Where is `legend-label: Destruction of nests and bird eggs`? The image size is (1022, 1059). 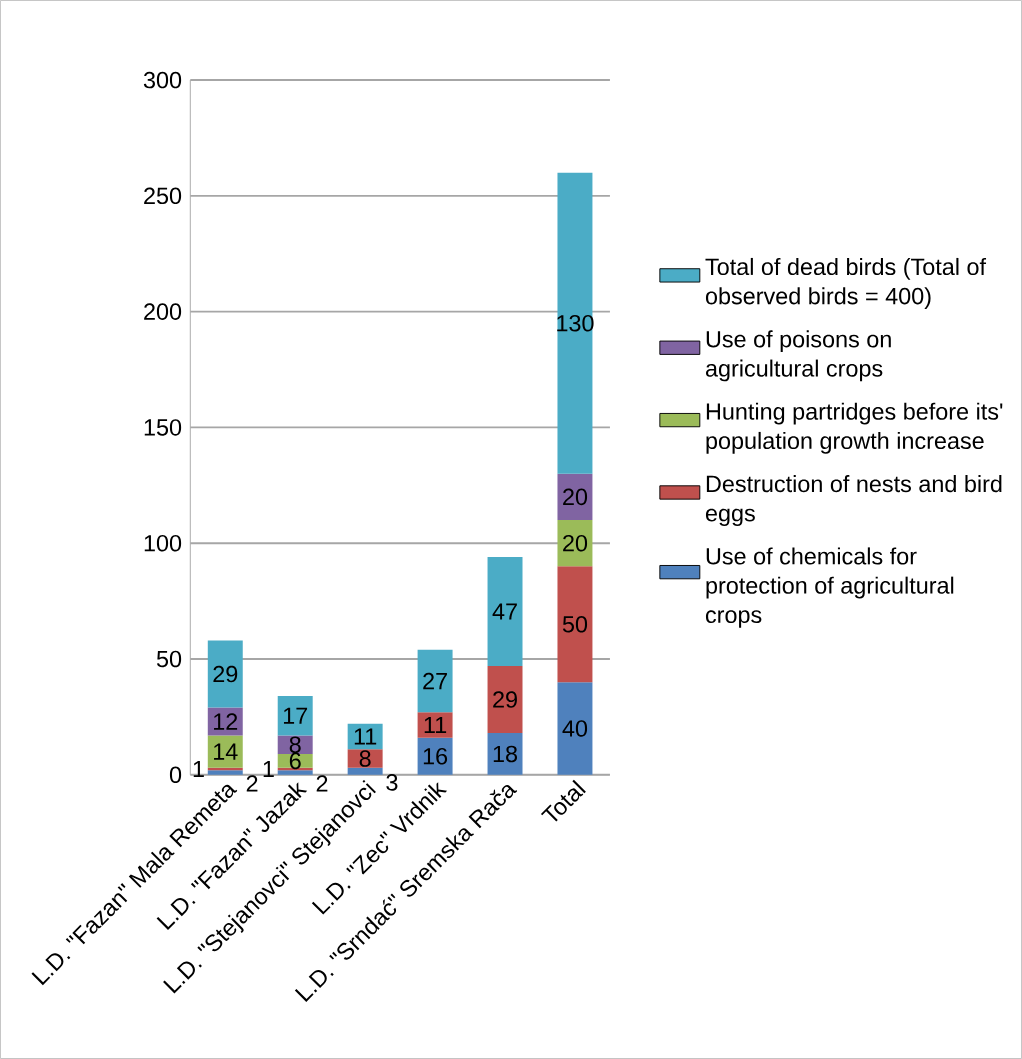
legend-label: Destruction of nests and bird eggs is located at coordinates (853, 501).